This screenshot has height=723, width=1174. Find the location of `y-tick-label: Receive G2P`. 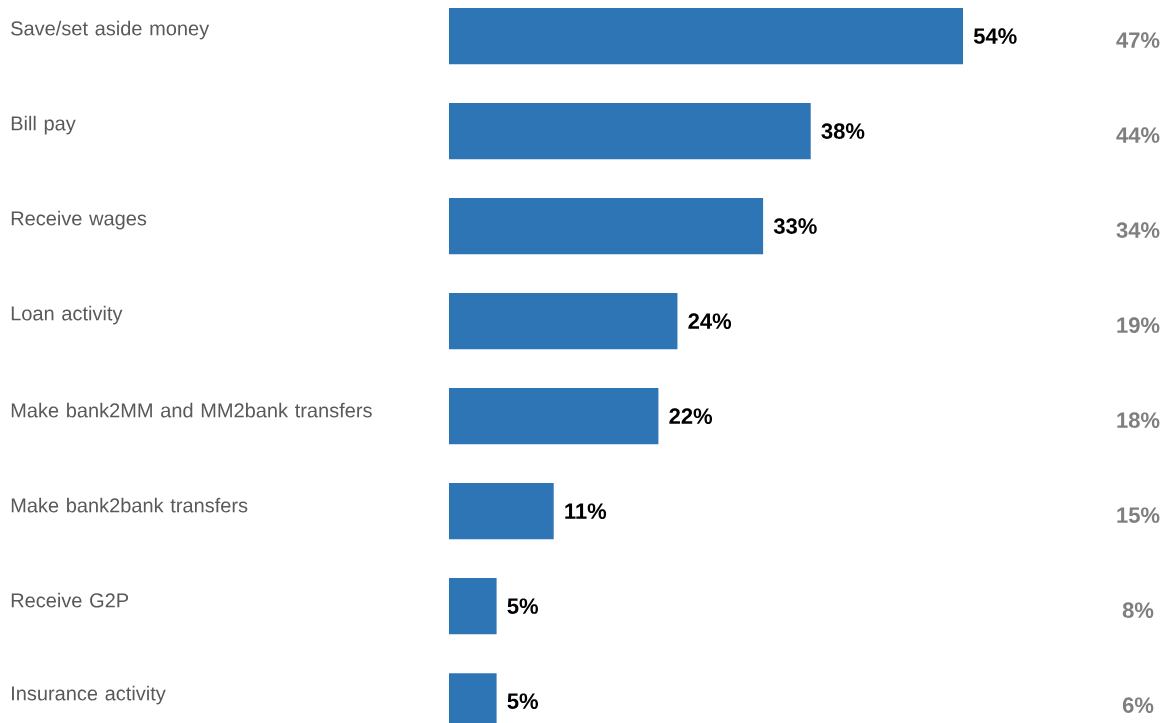

y-tick-label: Receive G2P is located at coordinates (70, 600).